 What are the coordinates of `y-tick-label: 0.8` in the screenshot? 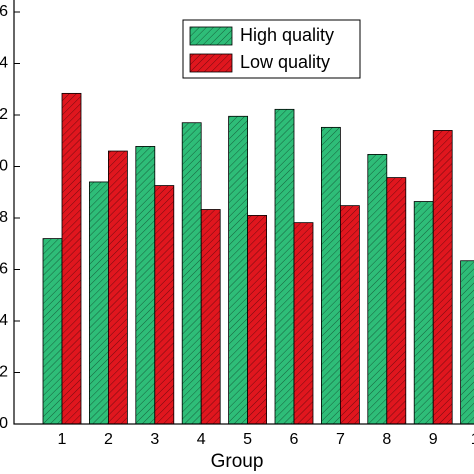 It's located at (4, 217).